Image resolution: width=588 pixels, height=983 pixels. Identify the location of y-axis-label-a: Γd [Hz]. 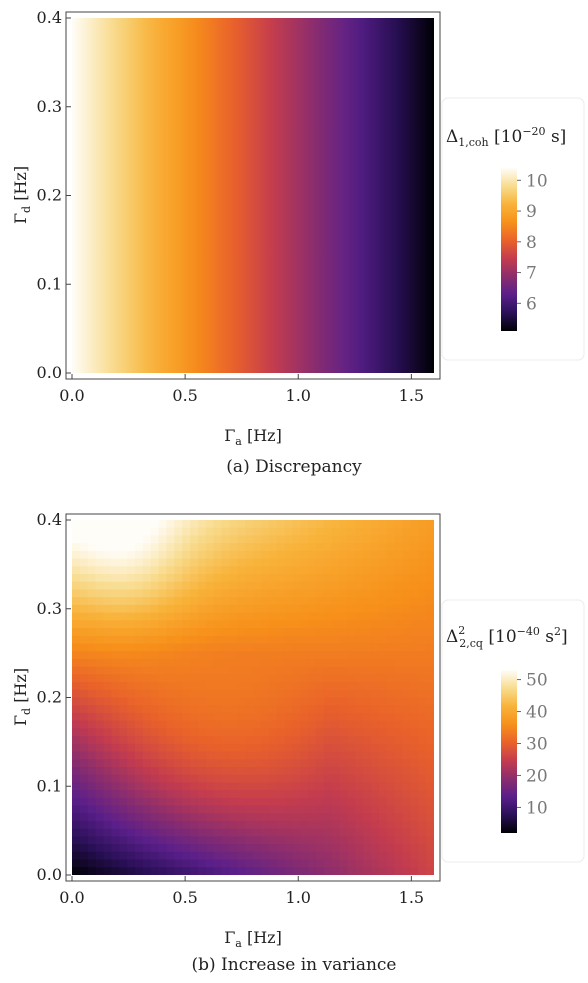
(22, 195).